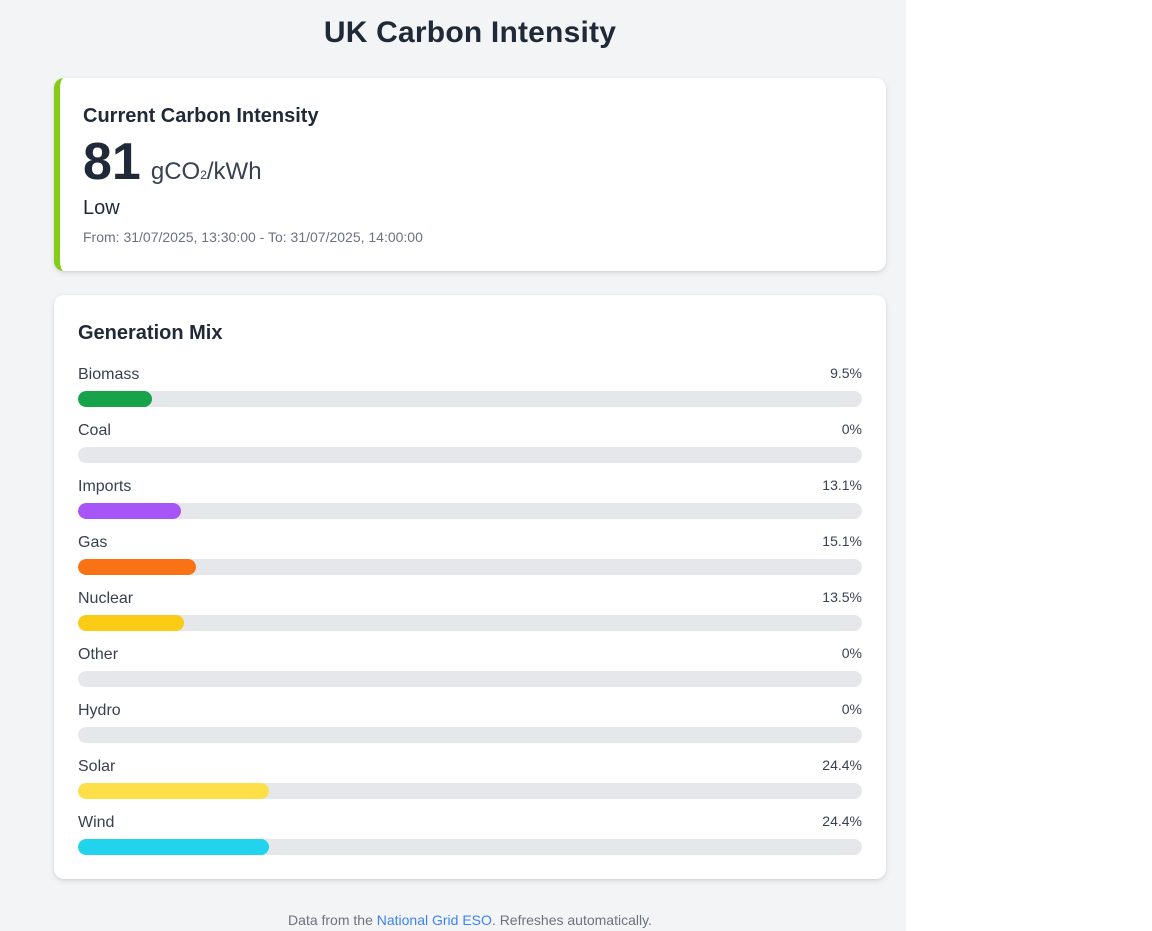 This screenshot has width=1152, height=931. I want to click on intensity-row: 81 gCO2/kWh, so click(172, 162).